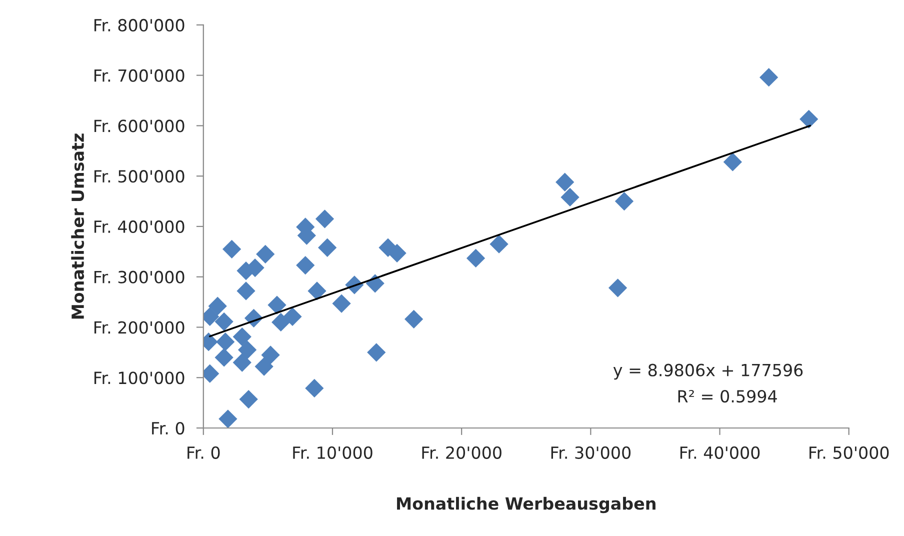 This screenshot has width=904, height=536. Describe the element at coordinates (204, 452) in the screenshot. I see `x-tick-label: Fr. 0` at that location.